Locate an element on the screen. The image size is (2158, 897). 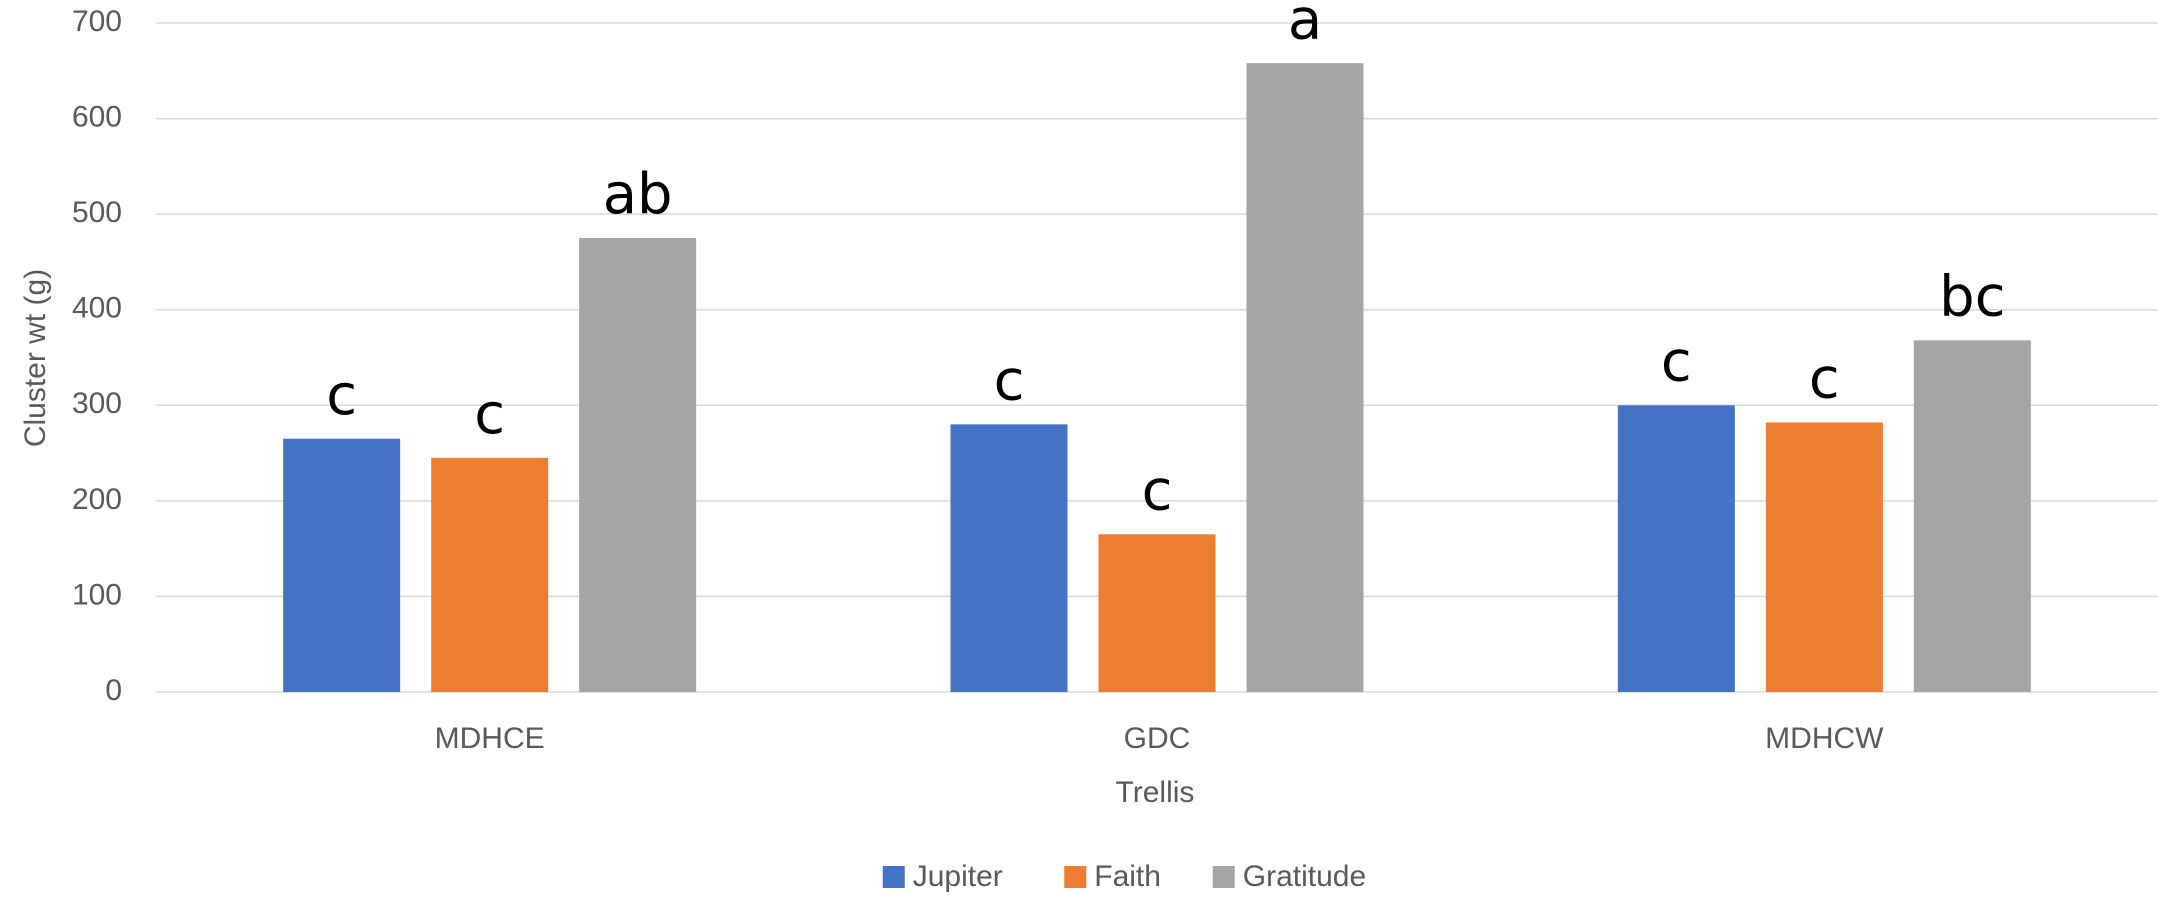
y-tick-label: 200 is located at coordinates (97, 499).